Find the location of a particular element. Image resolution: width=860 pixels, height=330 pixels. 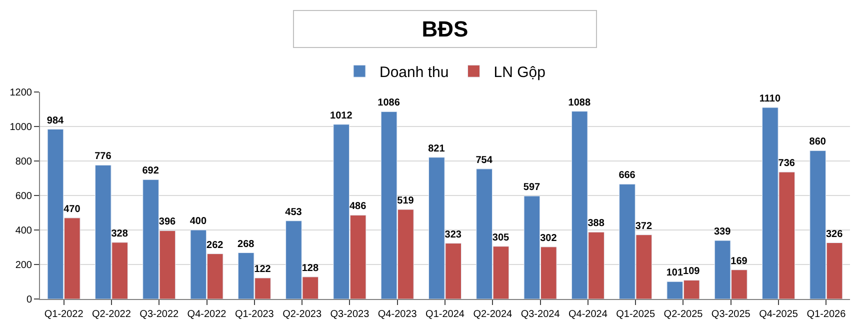

data-label: 1110 is located at coordinates (770, 99).